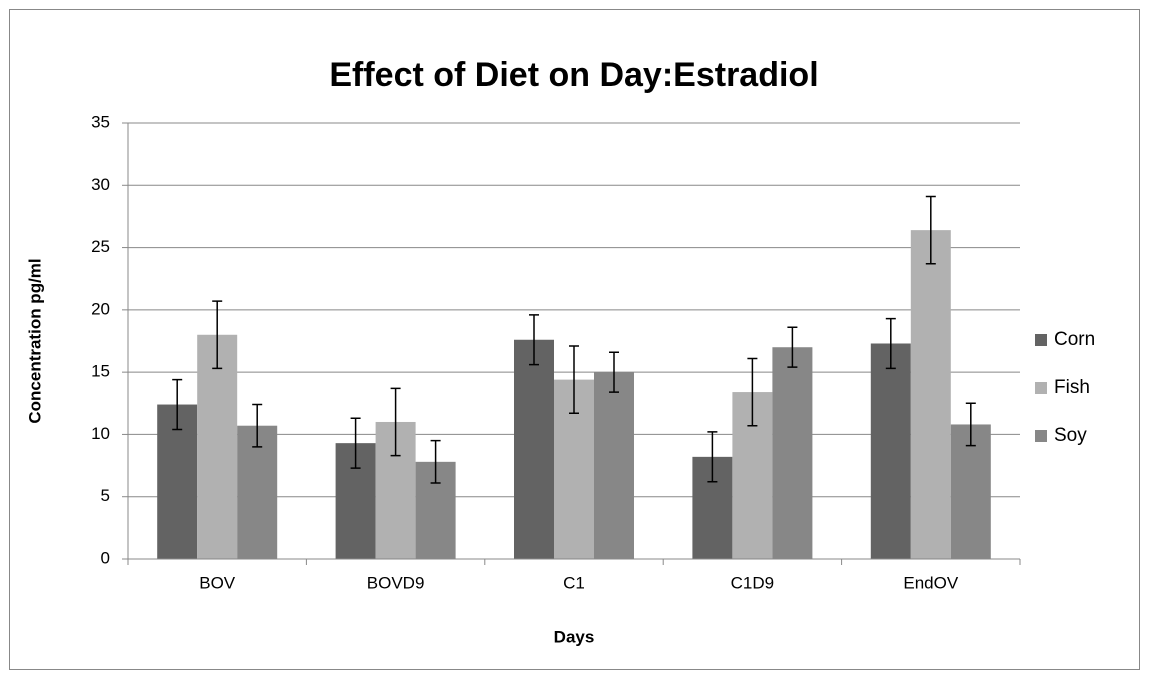 The width and height of the screenshot is (1151, 679). Describe the element at coordinates (100, 371) in the screenshot. I see `y-tick-label: 15` at that location.